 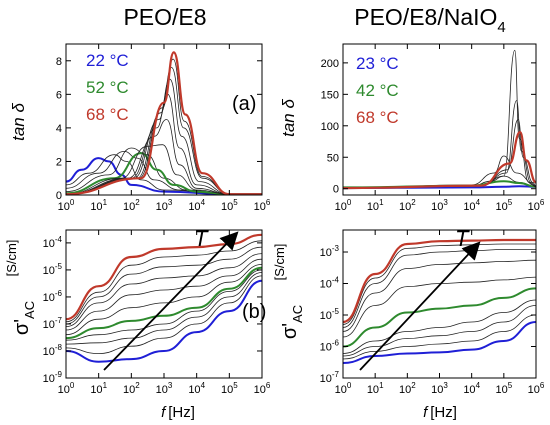 What do you see at coordinates (244, 104) in the screenshot?
I see `annotation-a: (a)` at bounding box center [244, 104].